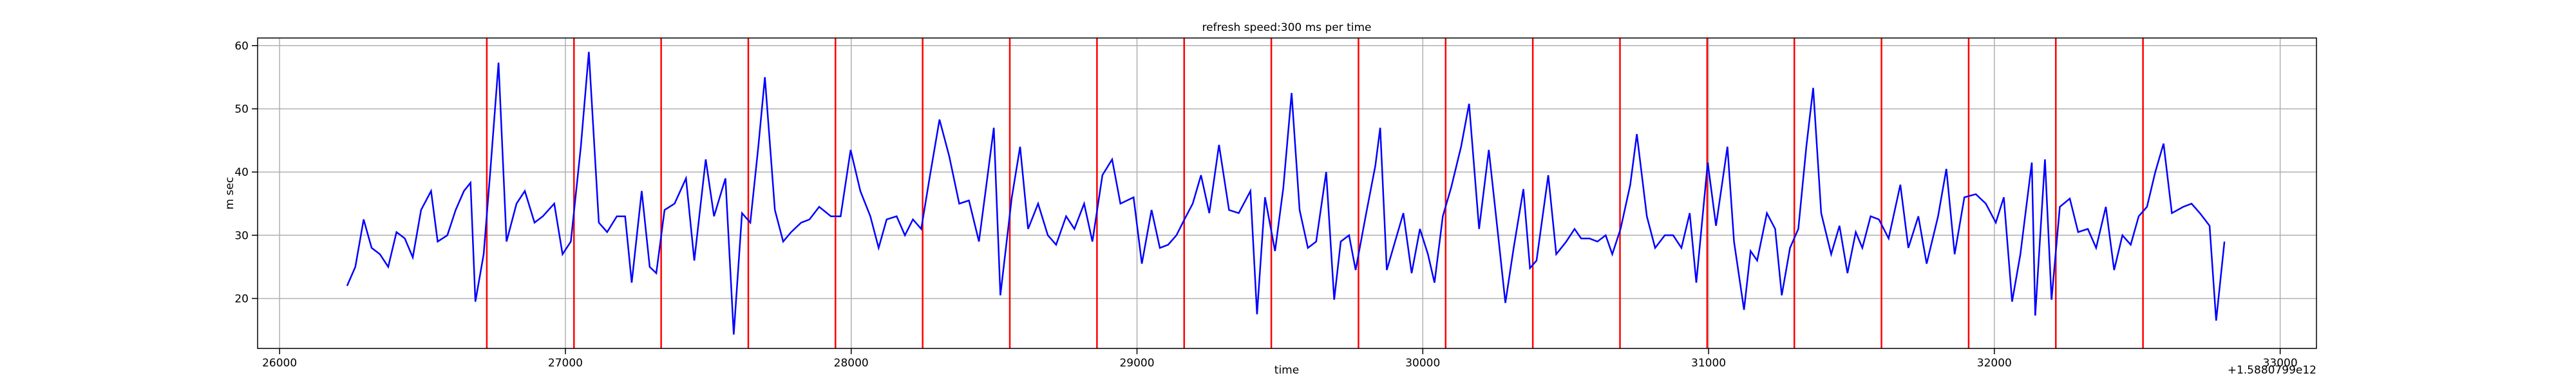  I want to click on y-axis-label: m sec, so click(230, 193).